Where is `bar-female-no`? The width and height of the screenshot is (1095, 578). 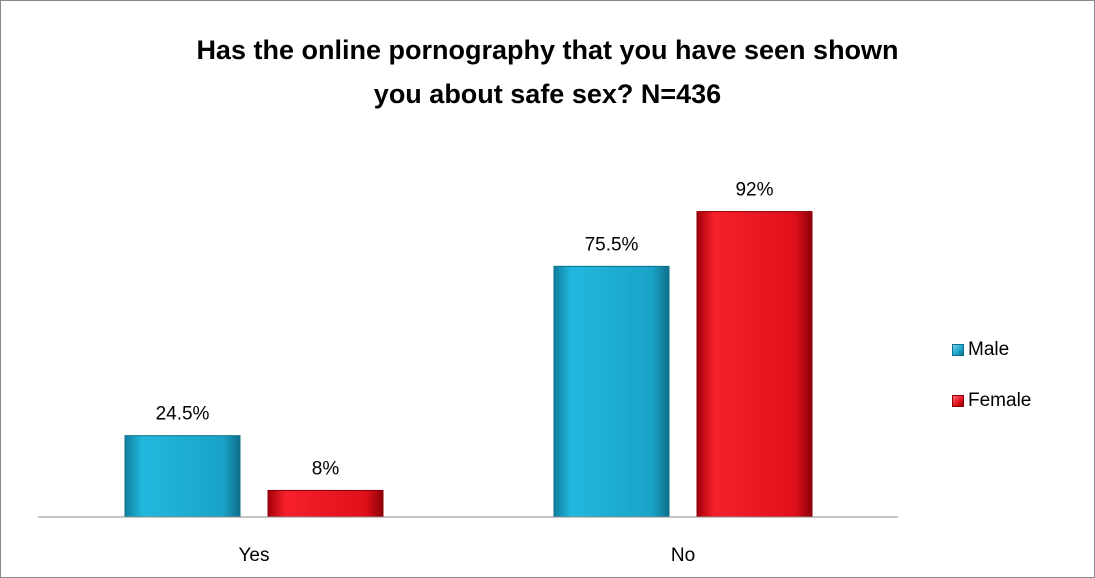
bar-female-no is located at coordinates (754, 364).